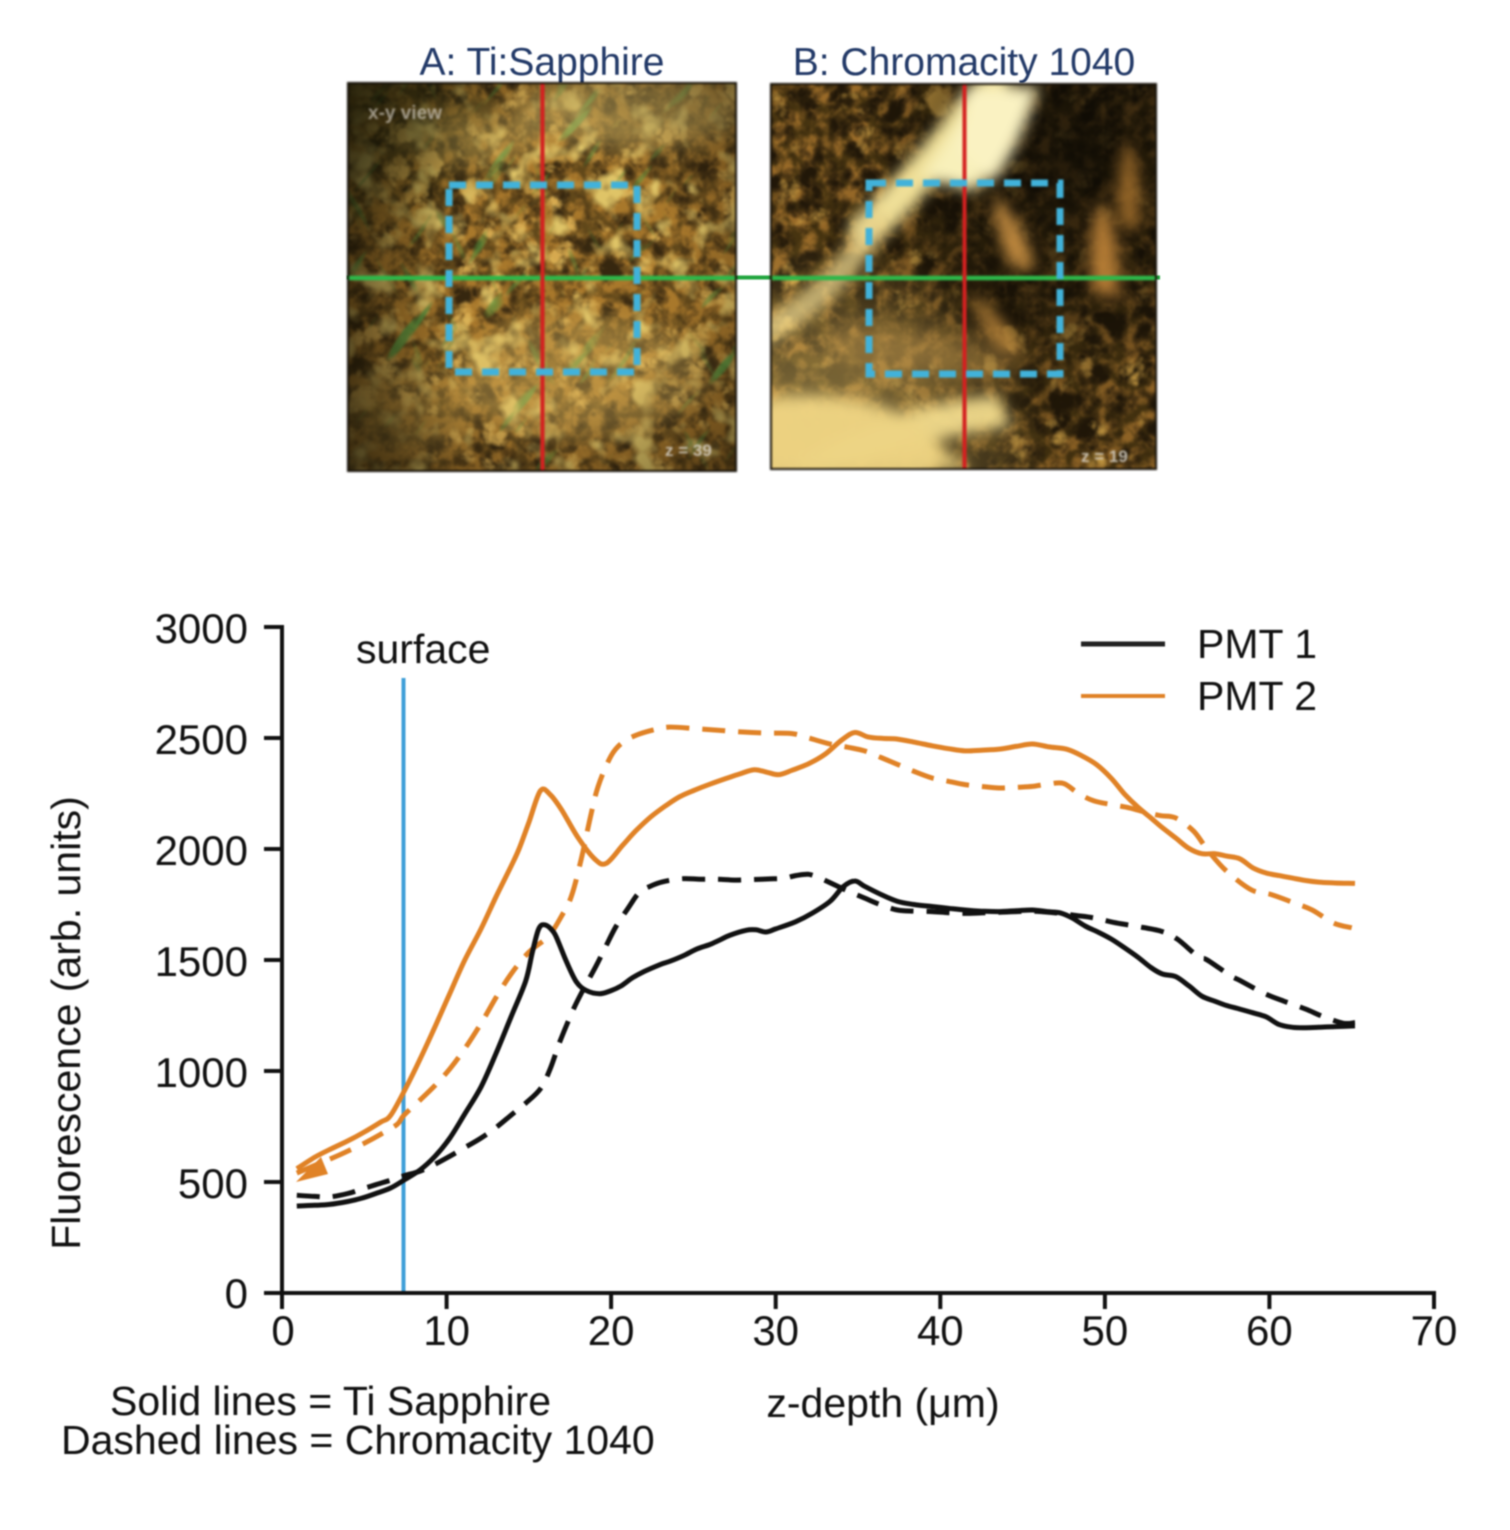 The image size is (1510, 1530). Describe the element at coordinates (964, 62) in the screenshot. I see `svg-text: B: Chromacity 1040` at that location.